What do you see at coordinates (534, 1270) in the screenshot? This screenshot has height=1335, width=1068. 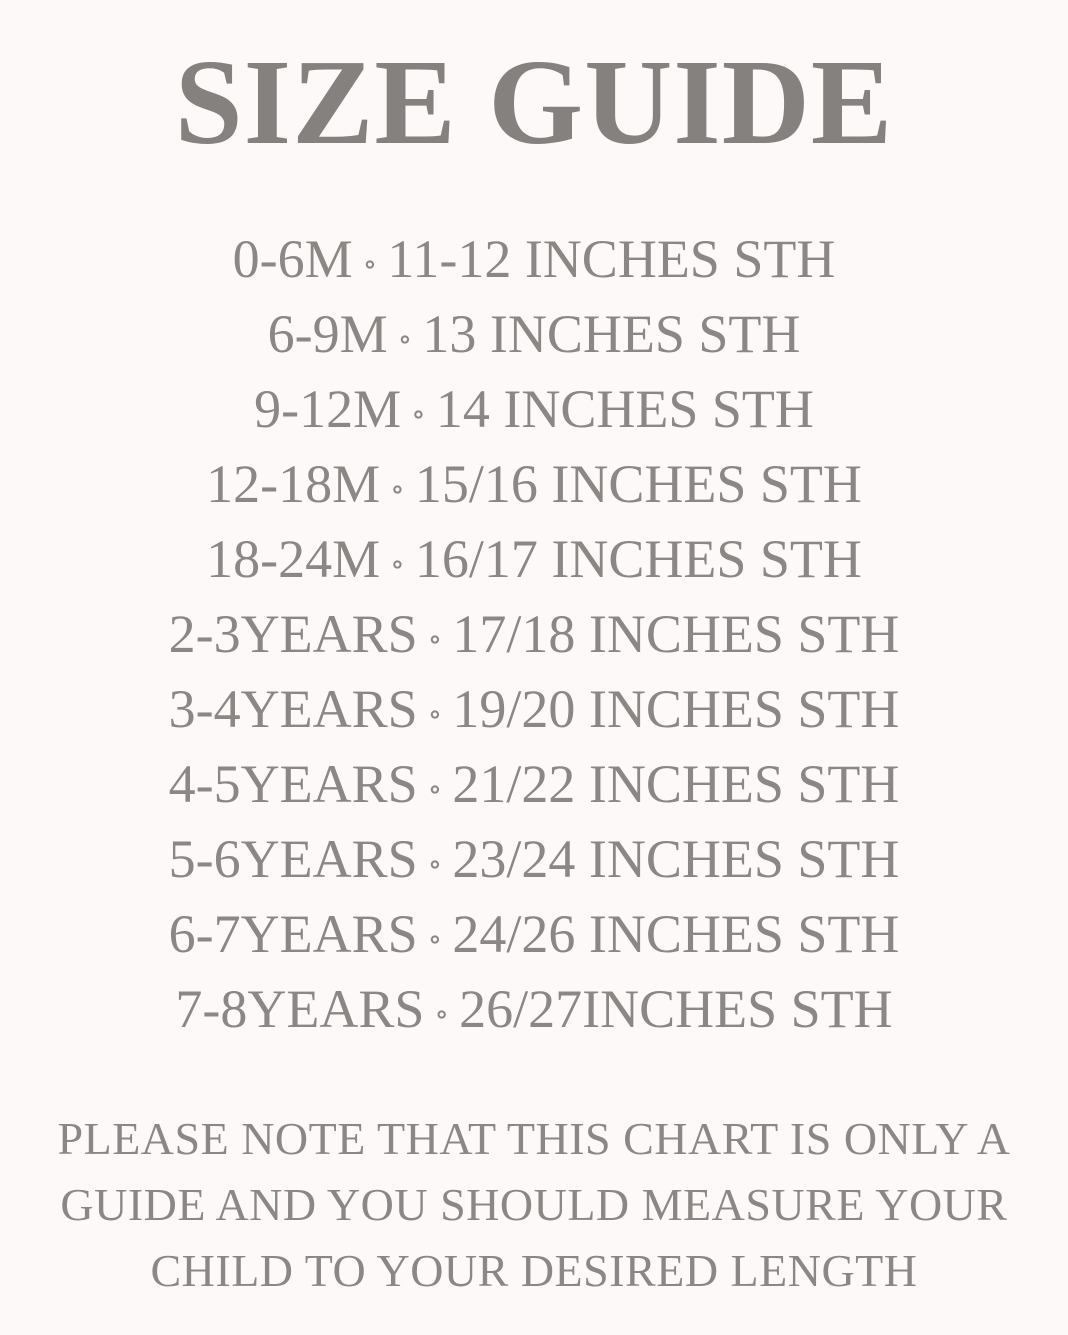 I see `note-line: CHILD TO YOUR DESIRED LENGTH` at bounding box center [534, 1270].